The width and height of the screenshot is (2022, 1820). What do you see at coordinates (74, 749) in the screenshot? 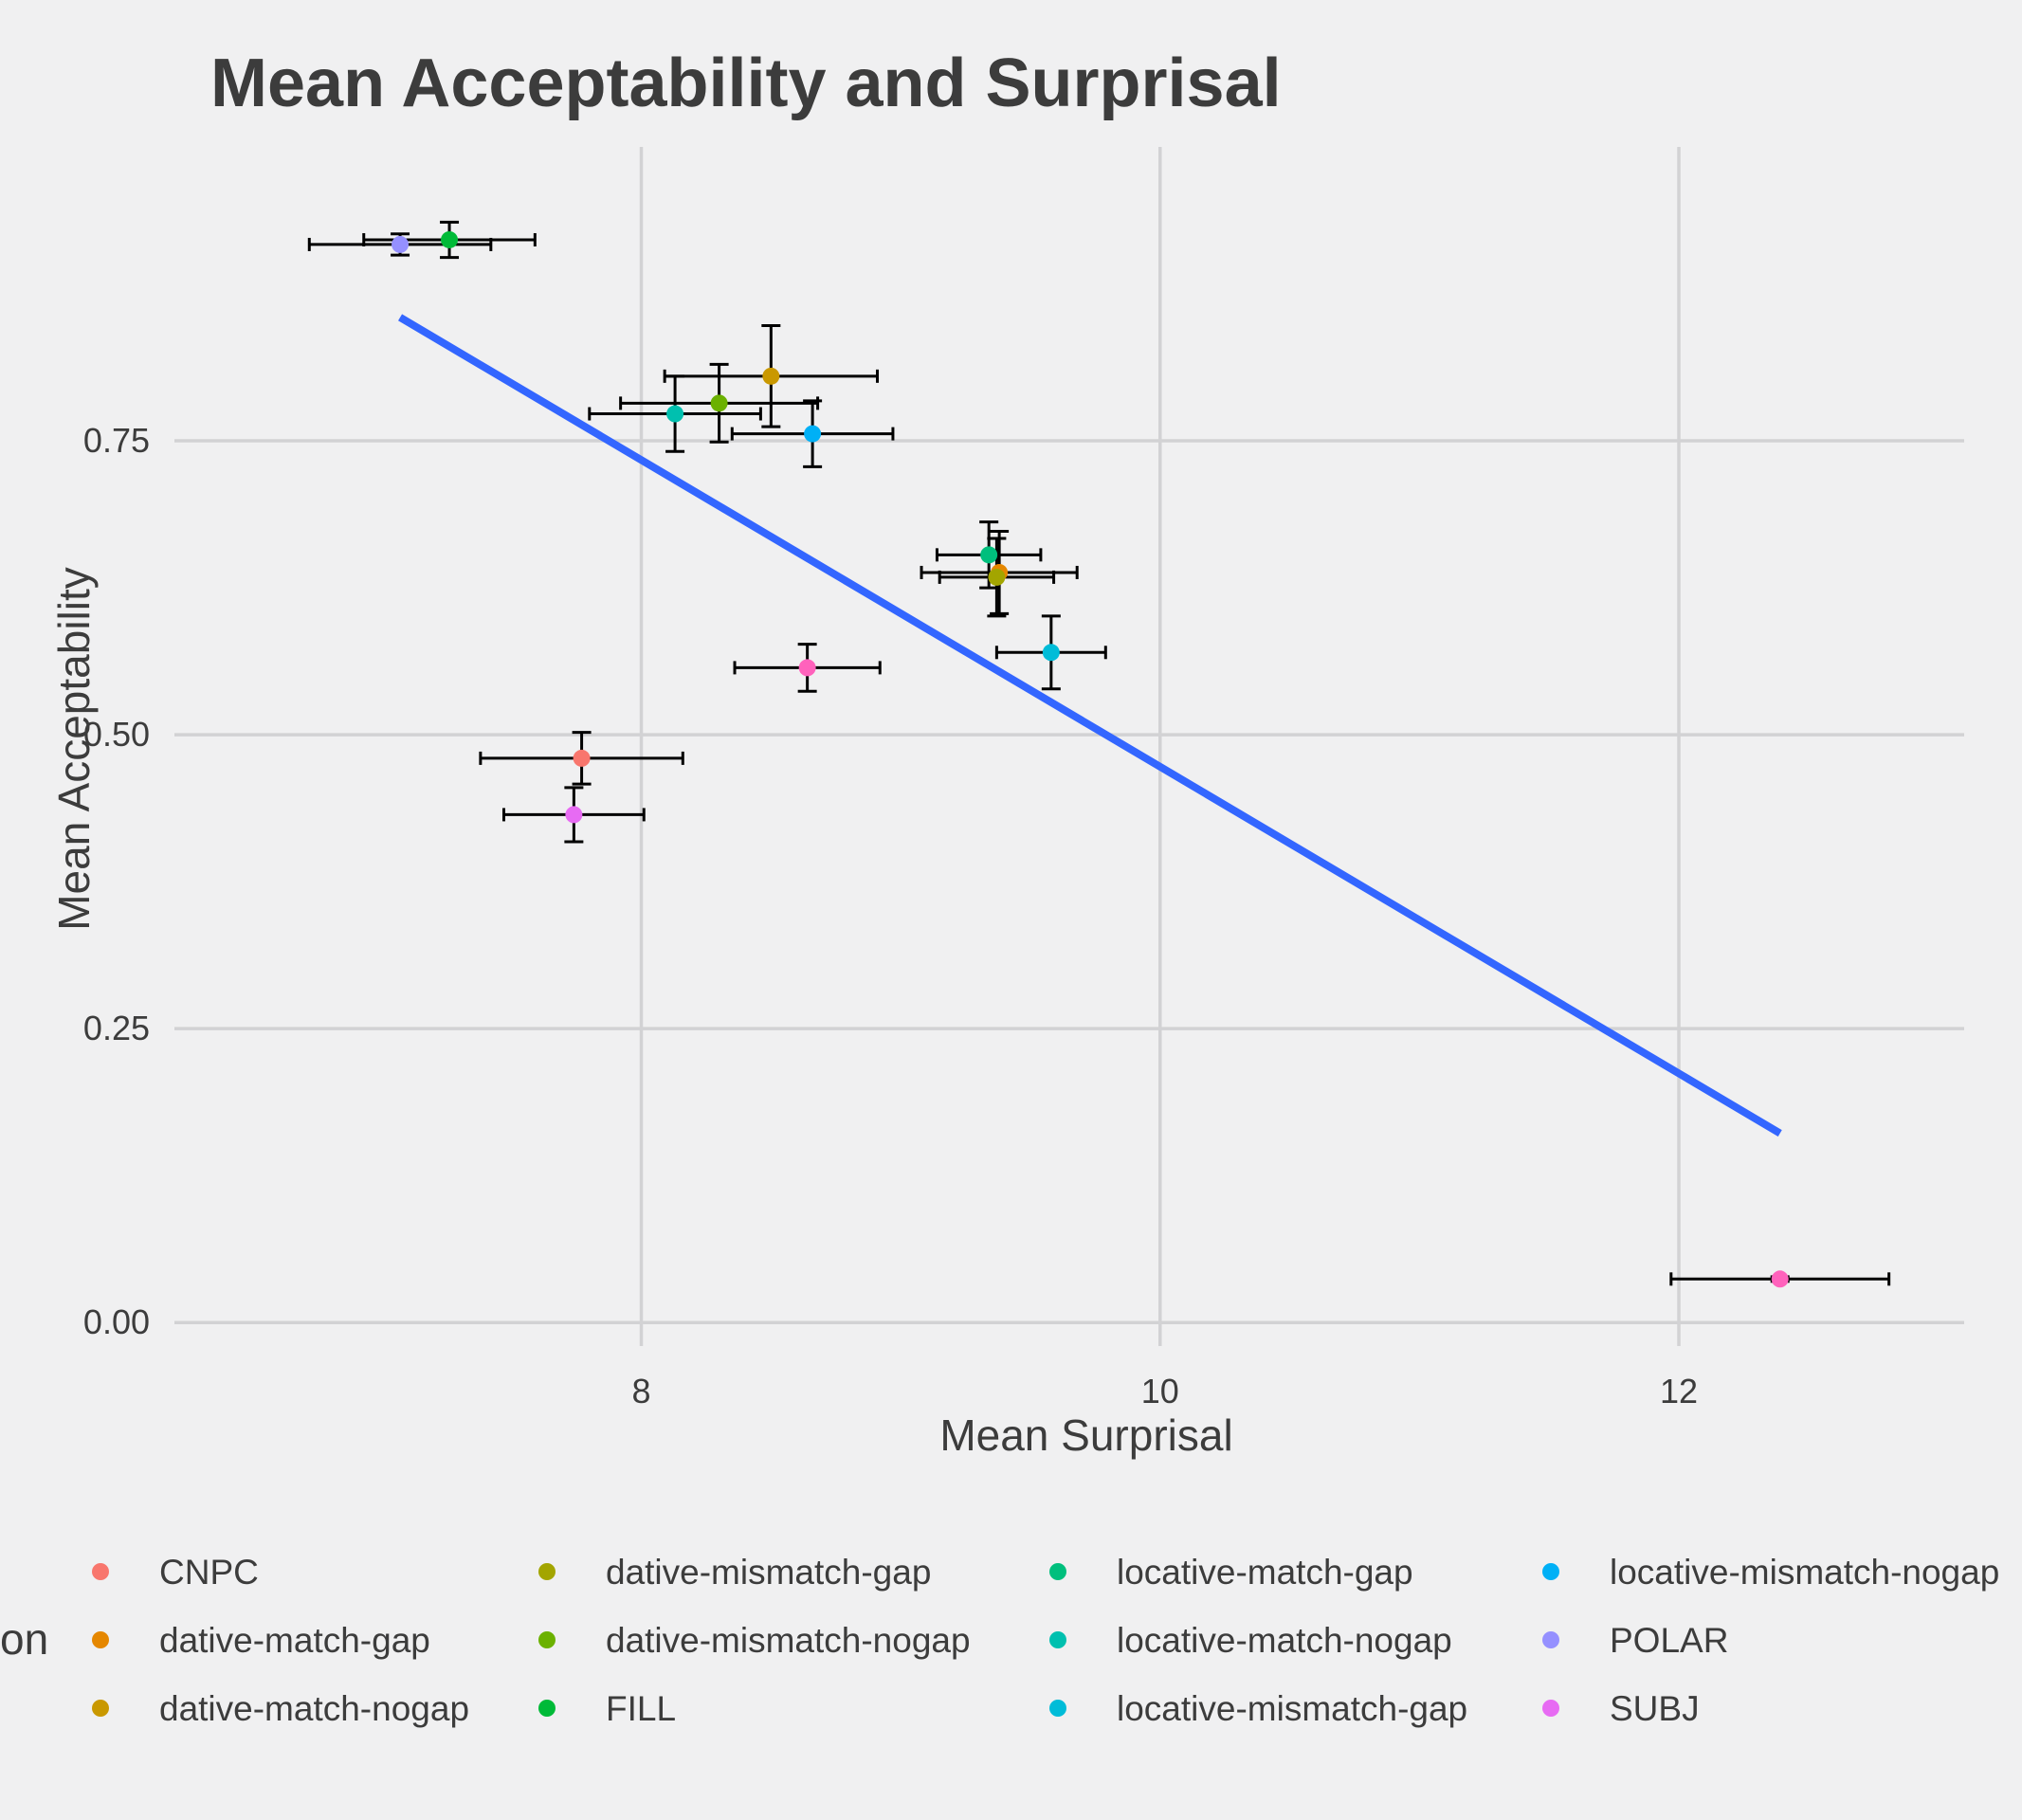
I see `y-axis-title: Mean Acceptability` at bounding box center [74, 749].